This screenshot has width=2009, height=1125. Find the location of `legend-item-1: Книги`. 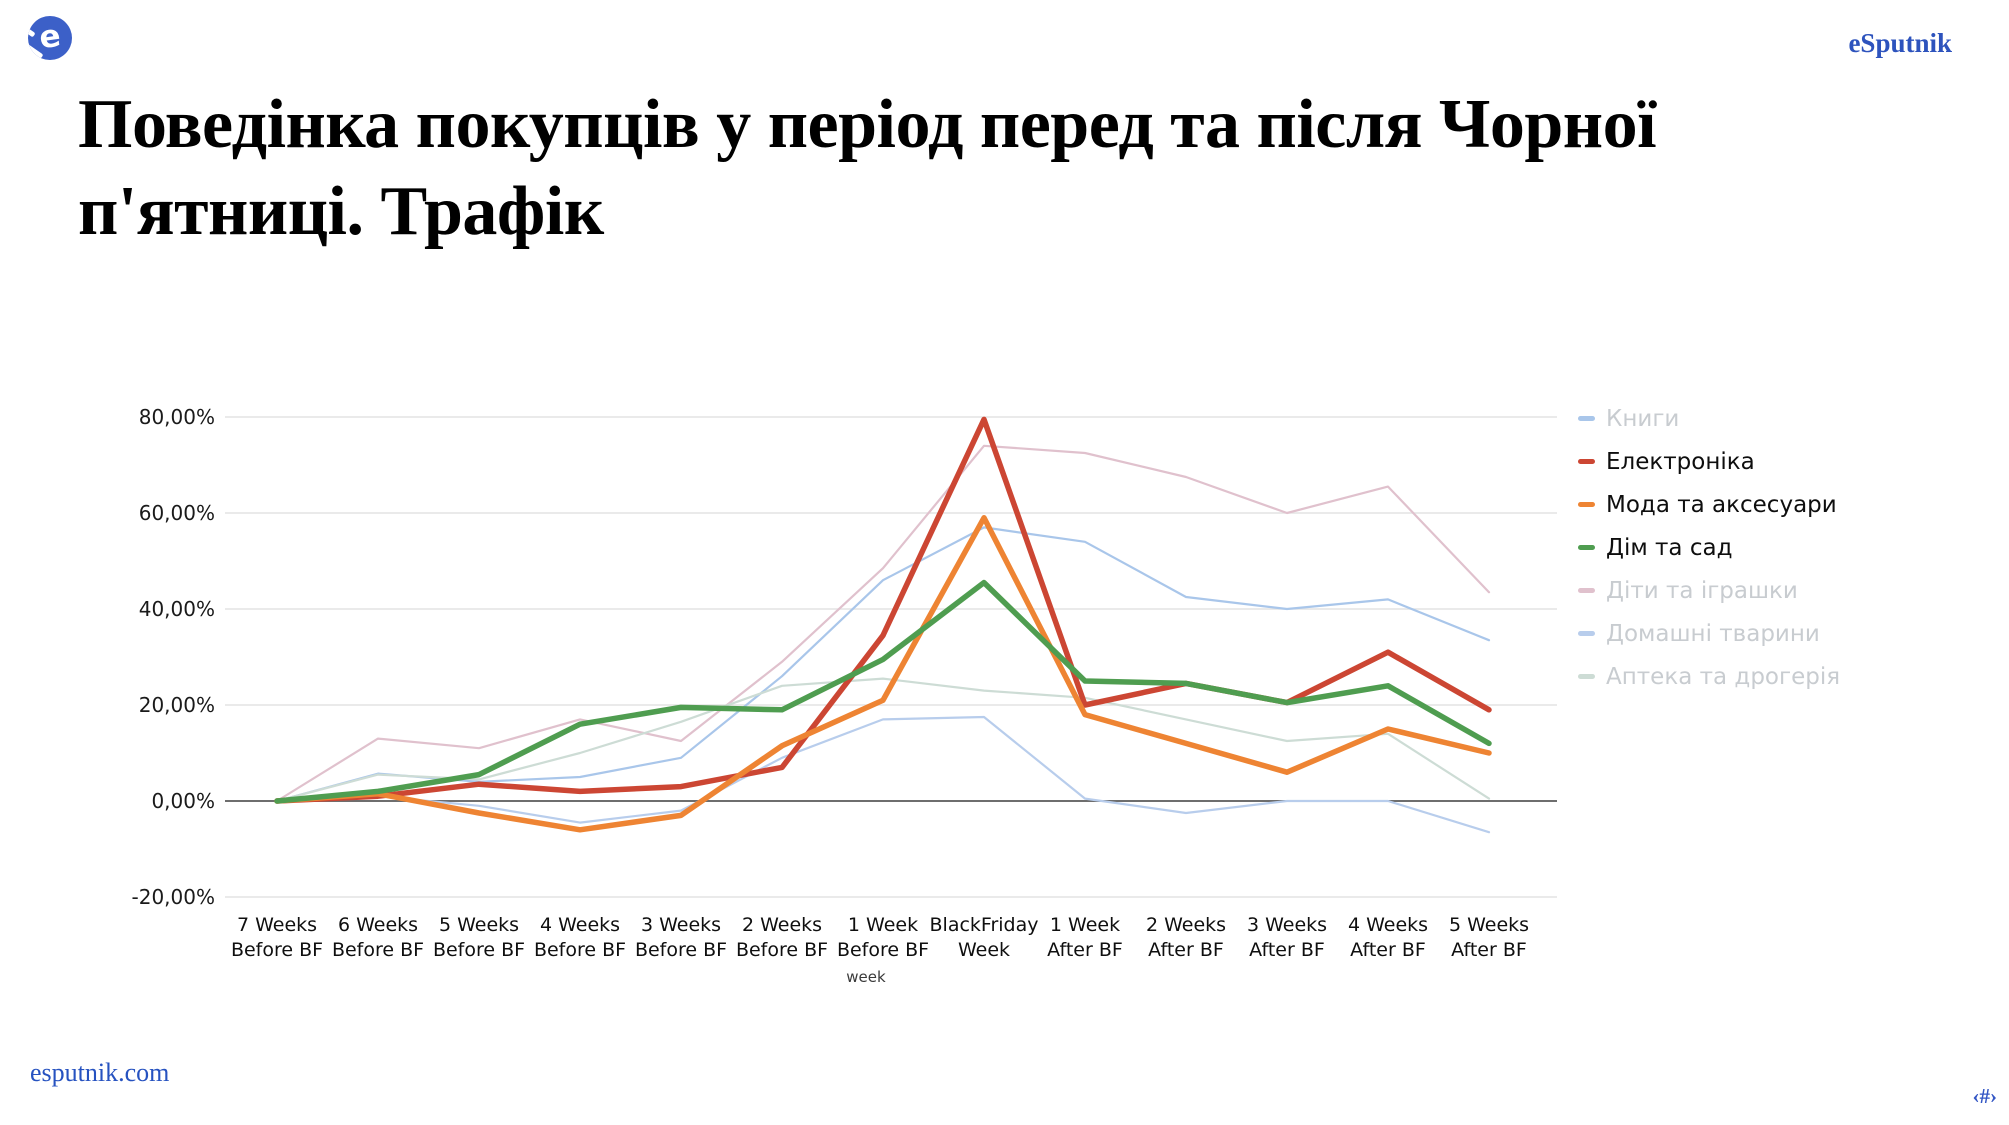

legend-item-1: Книги is located at coordinates (1709, 418).